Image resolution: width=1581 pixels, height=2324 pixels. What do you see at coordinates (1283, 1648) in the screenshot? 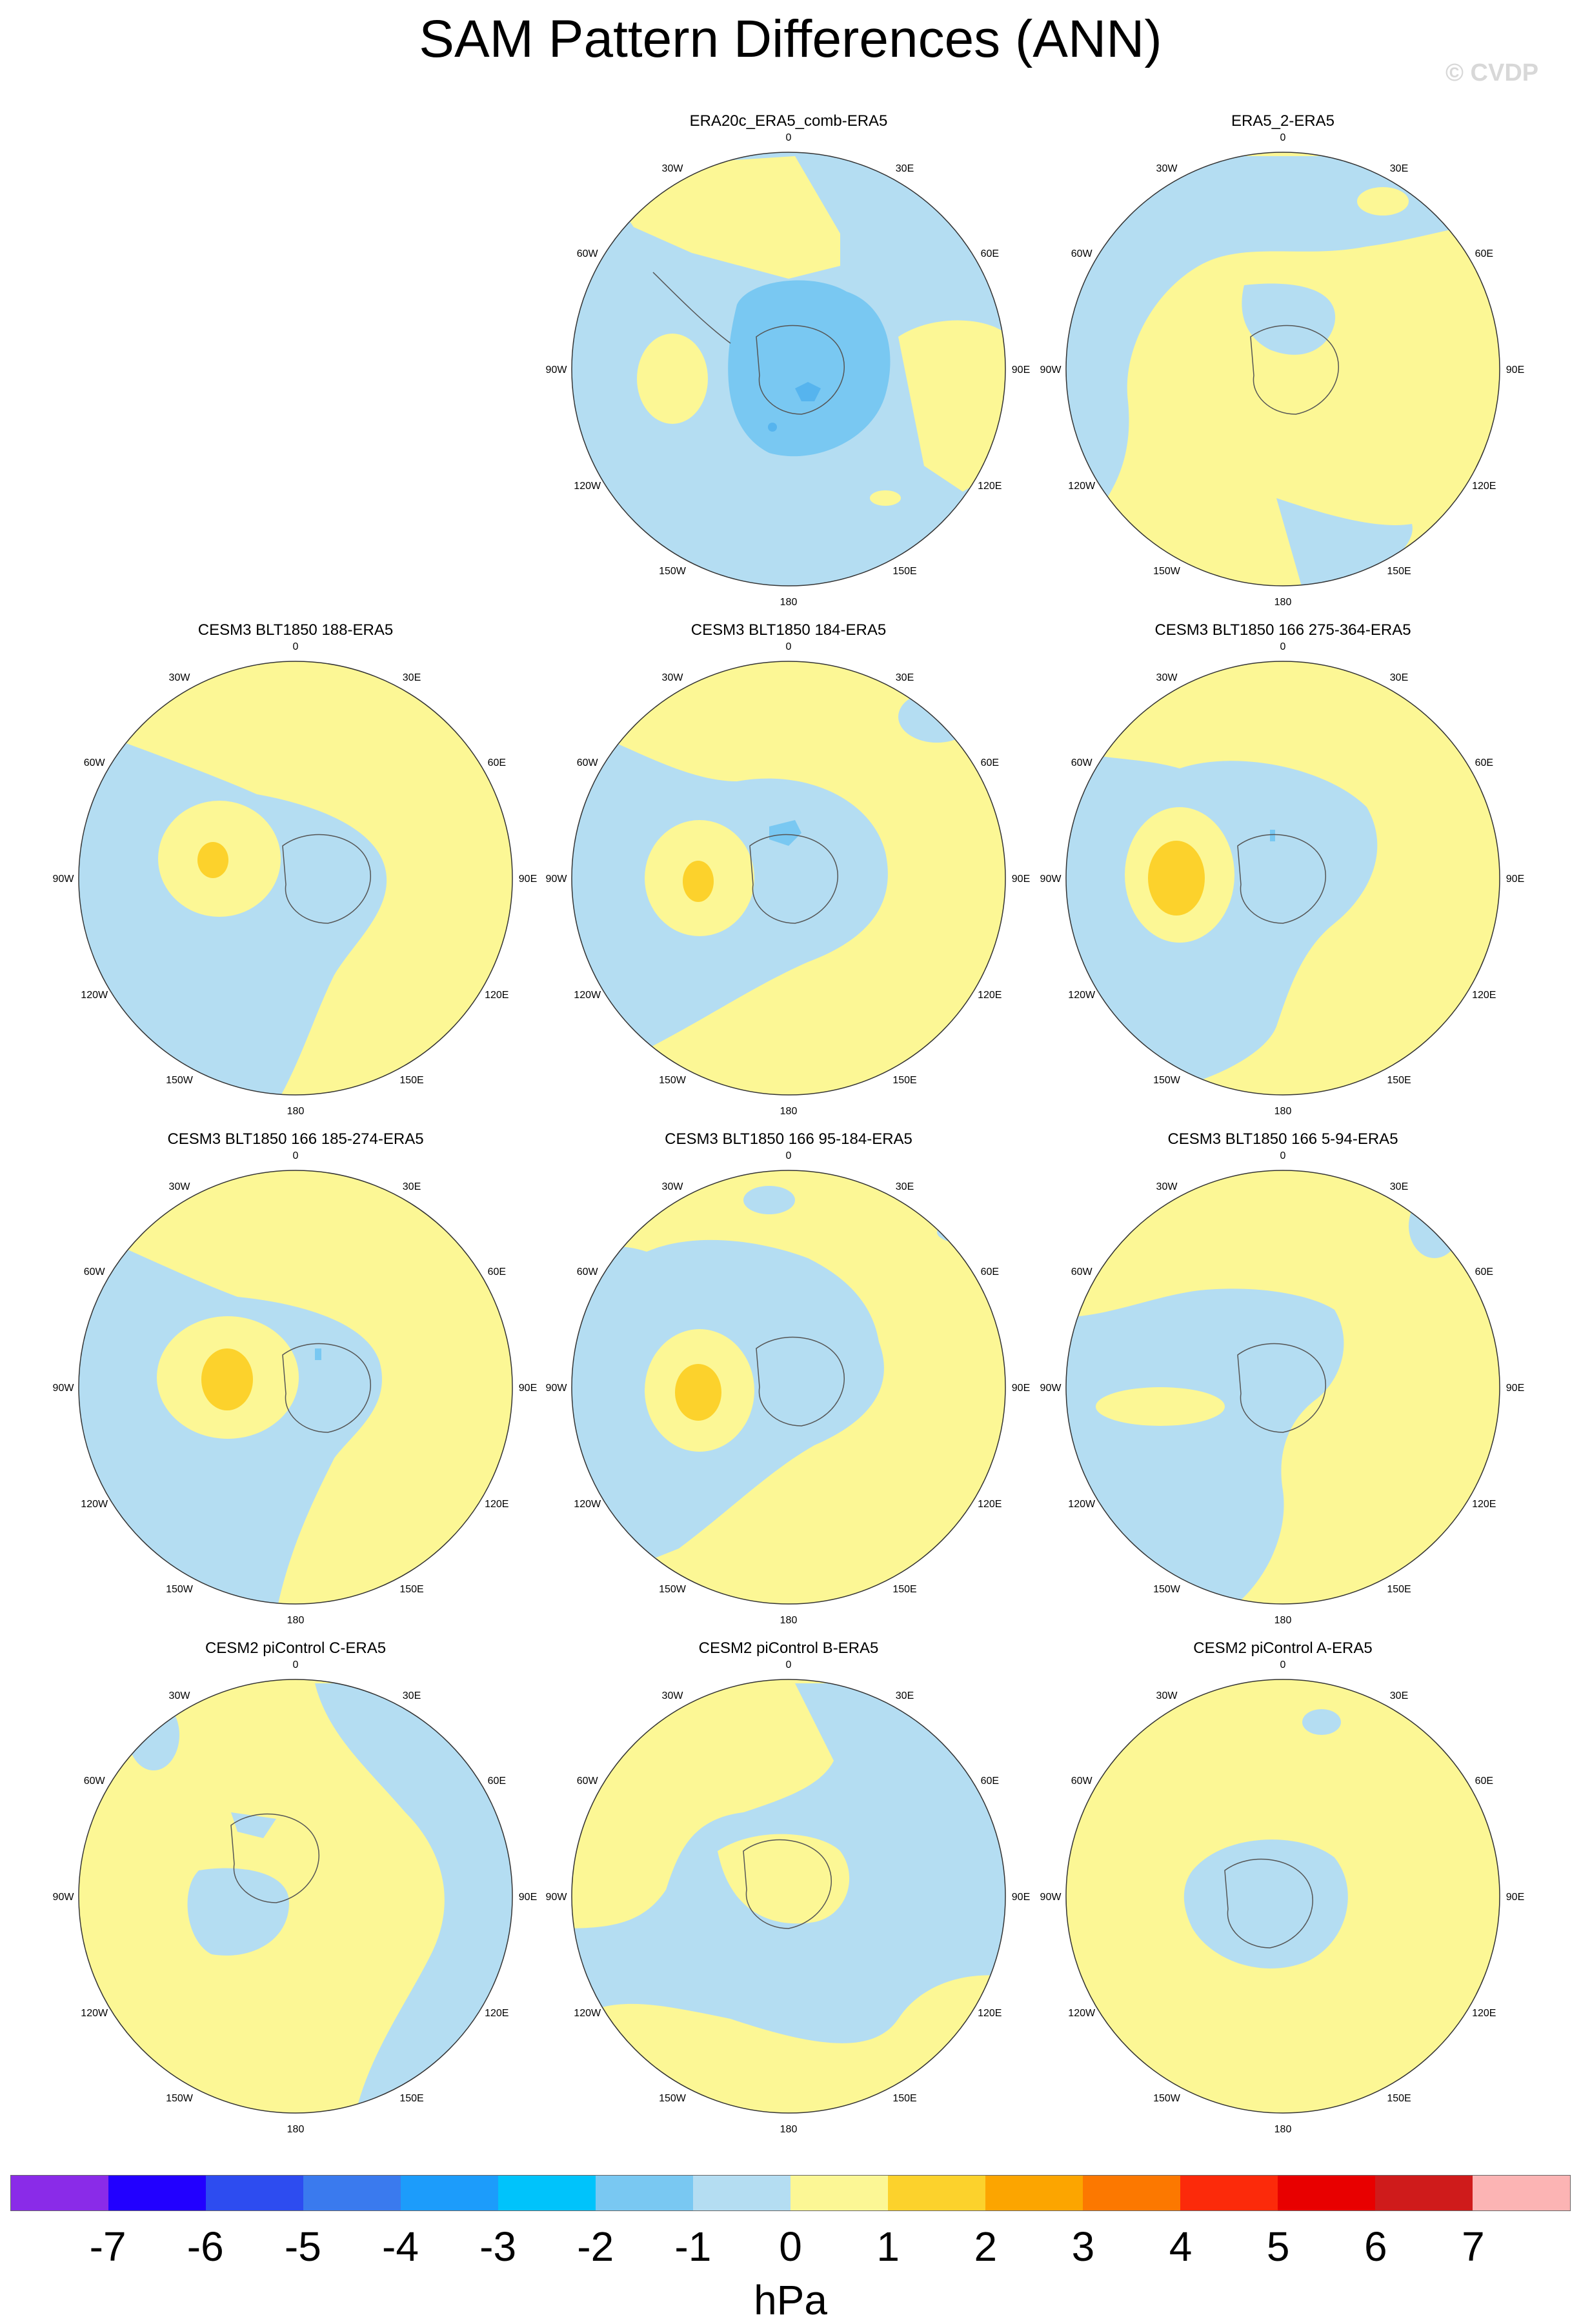
I see `panel-title: CESM2 piControl A-ERA5` at bounding box center [1283, 1648].